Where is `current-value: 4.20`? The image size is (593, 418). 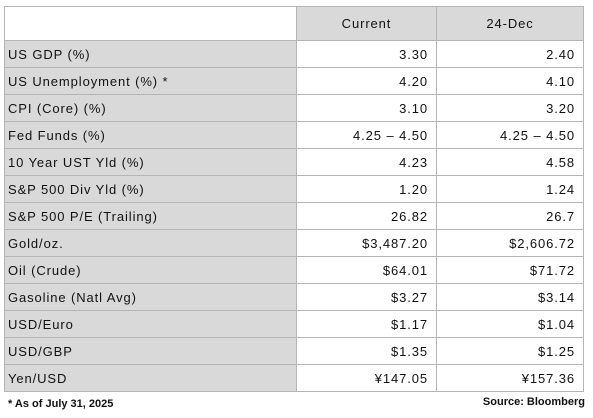 current-value: 4.20 is located at coordinates (366, 81).